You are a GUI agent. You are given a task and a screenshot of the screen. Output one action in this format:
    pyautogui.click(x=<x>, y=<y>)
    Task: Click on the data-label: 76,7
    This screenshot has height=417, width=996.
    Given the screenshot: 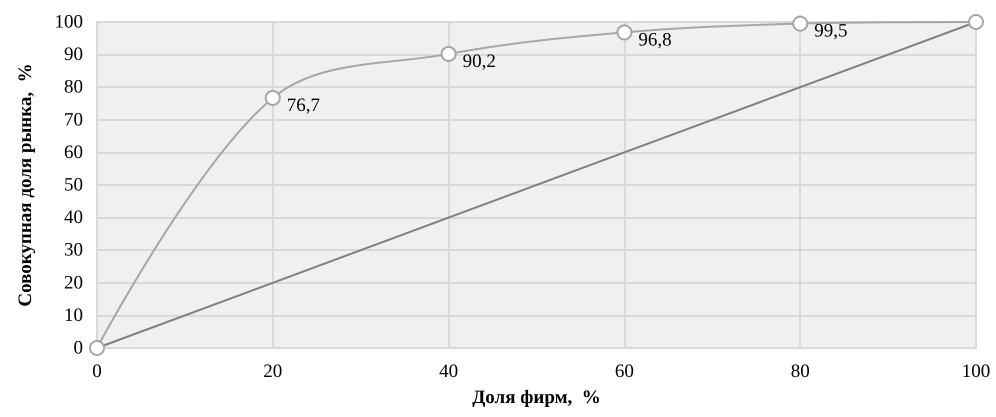 What is the action you would take?
    pyautogui.click(x=303, y=105)
    